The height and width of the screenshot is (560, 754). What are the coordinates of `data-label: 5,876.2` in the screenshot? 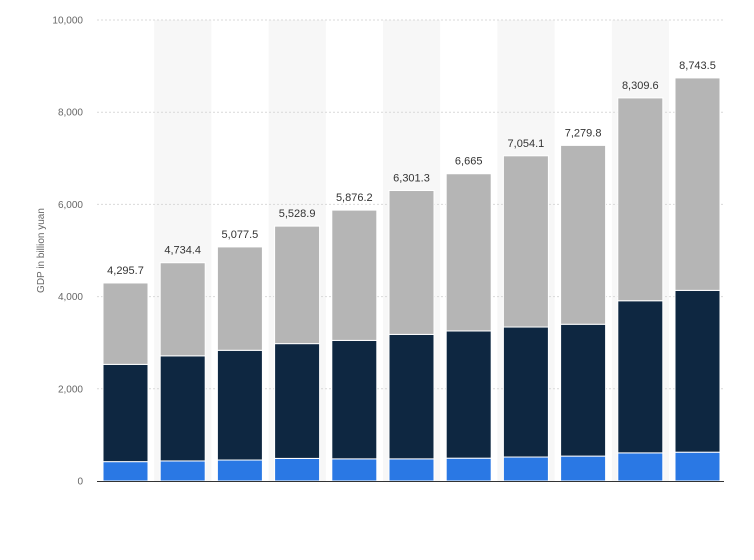 It's located at (354, 198).